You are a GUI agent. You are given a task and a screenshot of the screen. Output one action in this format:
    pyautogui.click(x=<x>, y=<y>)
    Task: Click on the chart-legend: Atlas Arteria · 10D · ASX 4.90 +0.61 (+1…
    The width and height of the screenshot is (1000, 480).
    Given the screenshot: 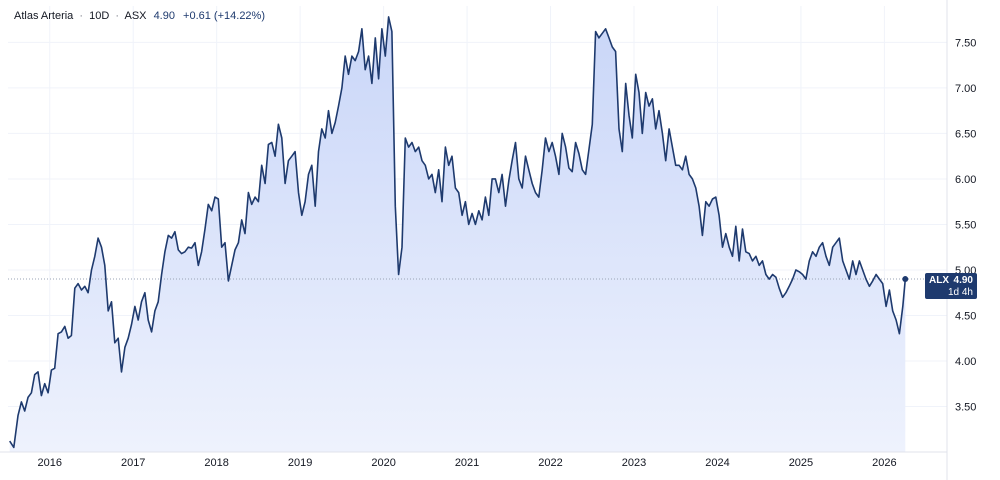 What is the action you would take?
    pyautogui.click(x=139, y=16)
    